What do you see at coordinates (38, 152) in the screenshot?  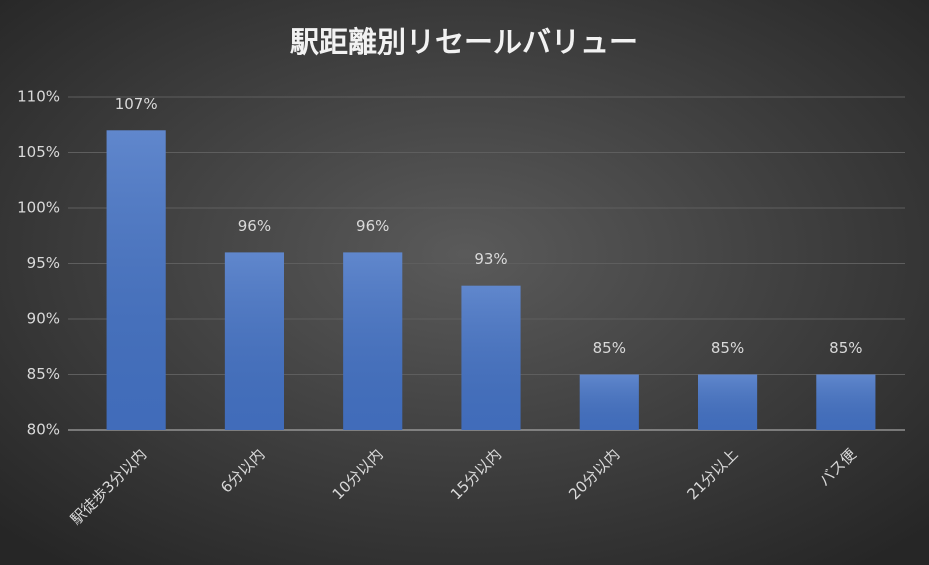 I see `y-tick-label: 105%` at bounding box center [38, 152].